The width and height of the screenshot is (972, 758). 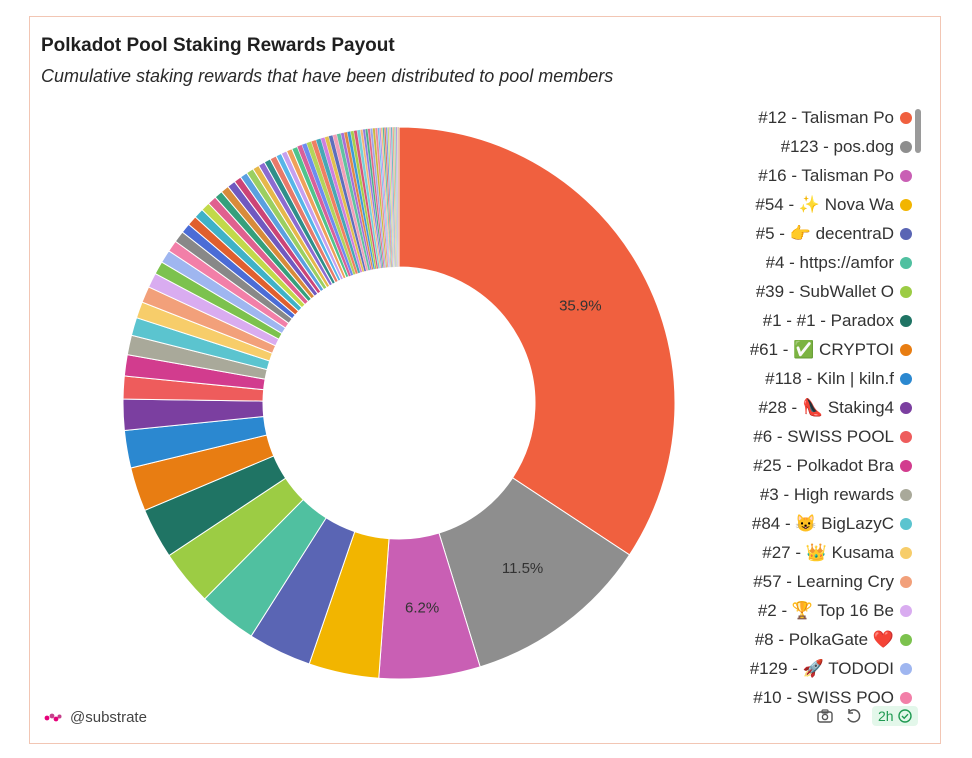 What do you see at coordinates (853, 716) in the screenshot?
I see `refresh-icon` at bounding box center [853, 716].